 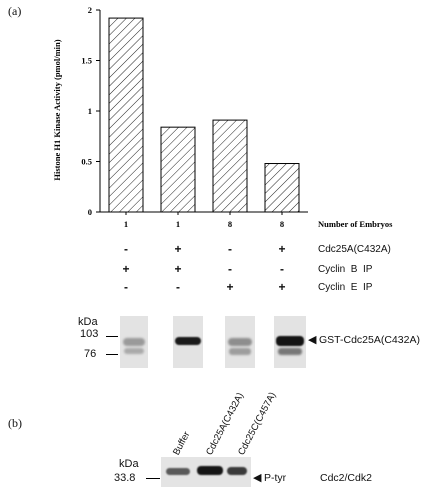 I want to click on marker-76-tick, so click(x=112, y=354).